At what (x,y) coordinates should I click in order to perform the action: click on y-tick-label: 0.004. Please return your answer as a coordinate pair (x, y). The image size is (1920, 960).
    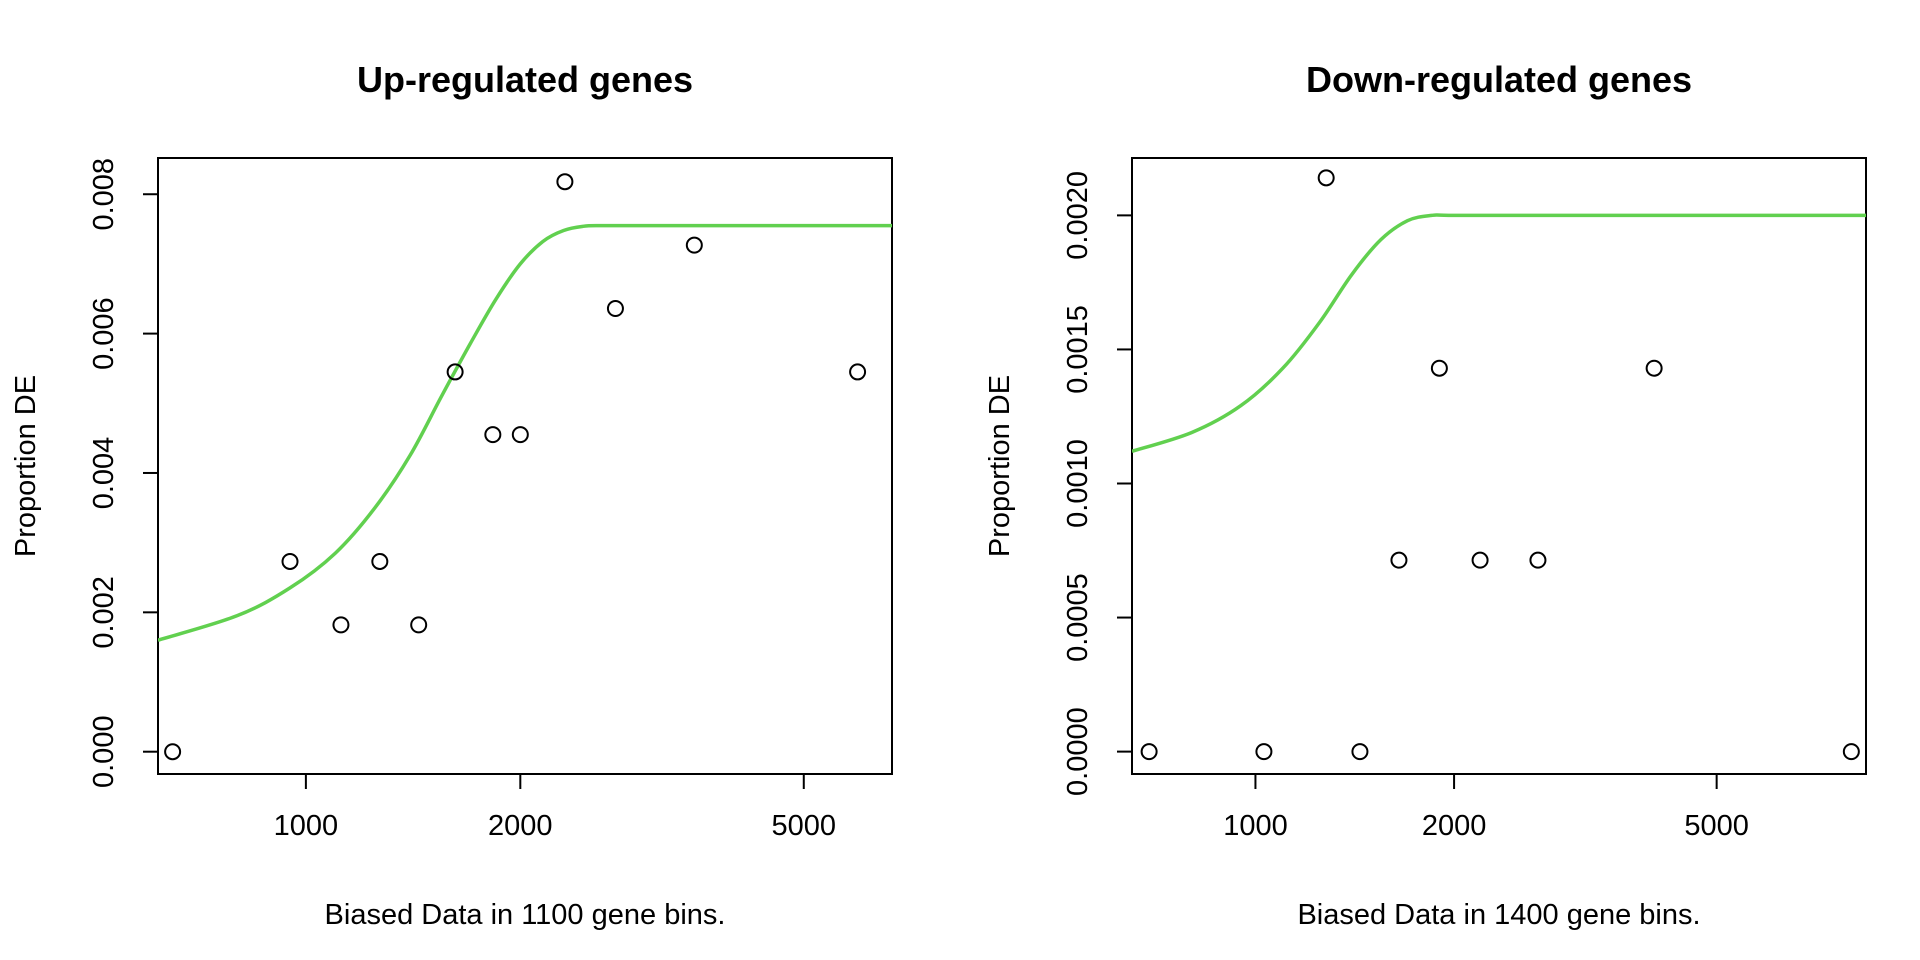
    Looking at the image, I should click on (104, 473).